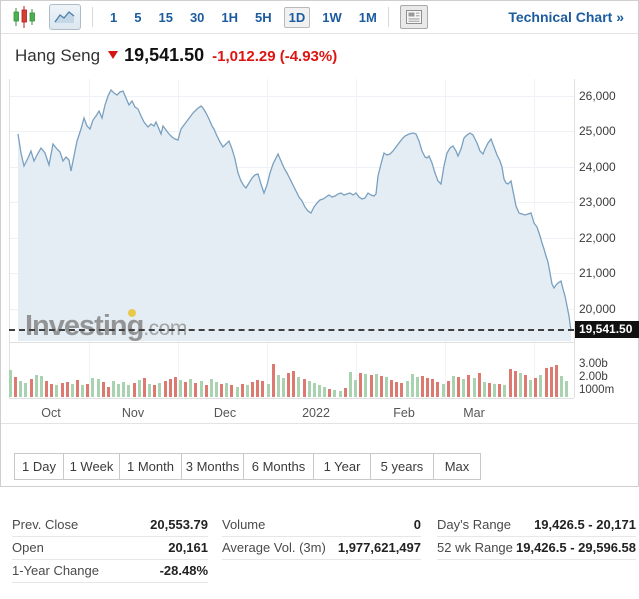 The width and height of the screenshot is (639, 599). What do you see at coordinates (230, 17) in the screenshot?
I see `timeframe-1h: 1H` at bounding box center [230, 17].